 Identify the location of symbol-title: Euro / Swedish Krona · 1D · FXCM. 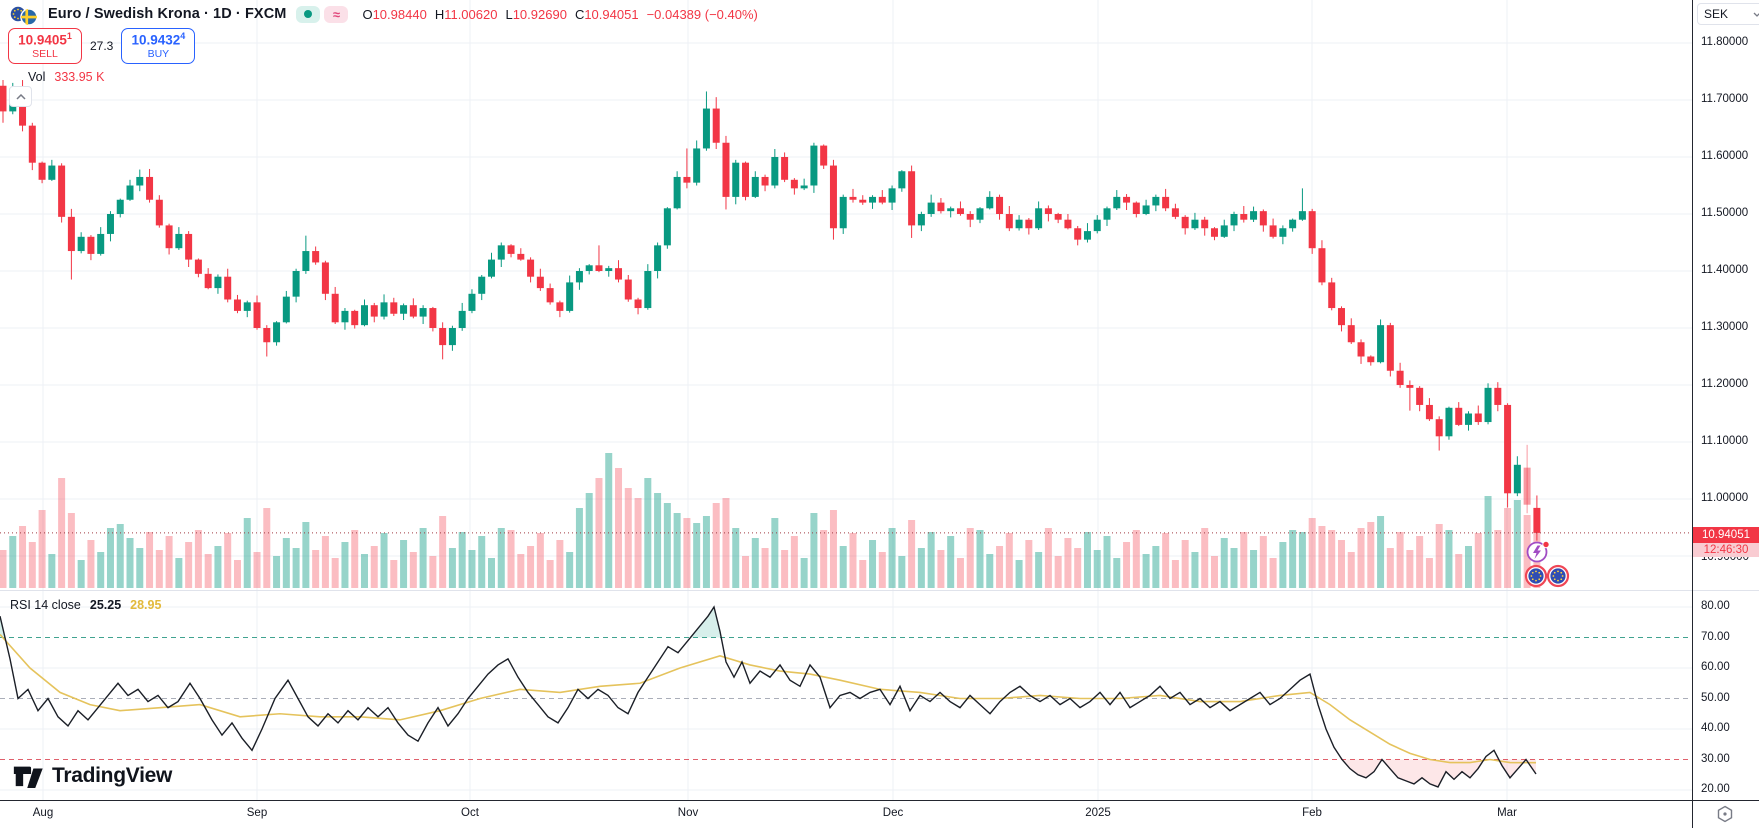
(167, 14).